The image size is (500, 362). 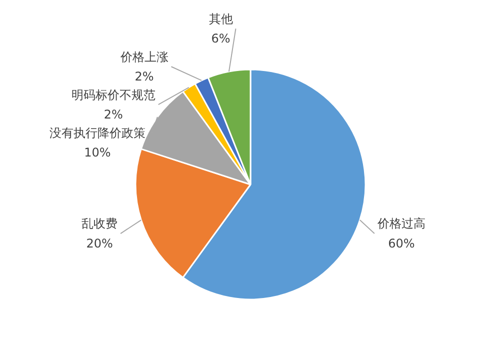 I want to click on slice-label: 明码标价不规范, so click(x=113, y=95).